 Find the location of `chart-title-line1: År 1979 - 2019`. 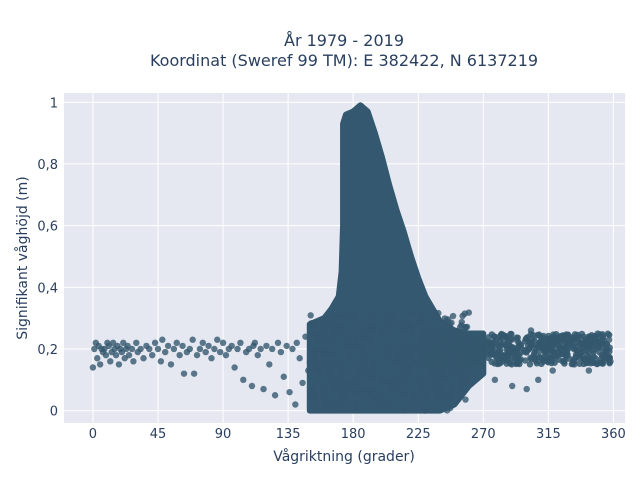

chart-title-line1: År 1979 - 2019 is located at coordinates (344, 40).